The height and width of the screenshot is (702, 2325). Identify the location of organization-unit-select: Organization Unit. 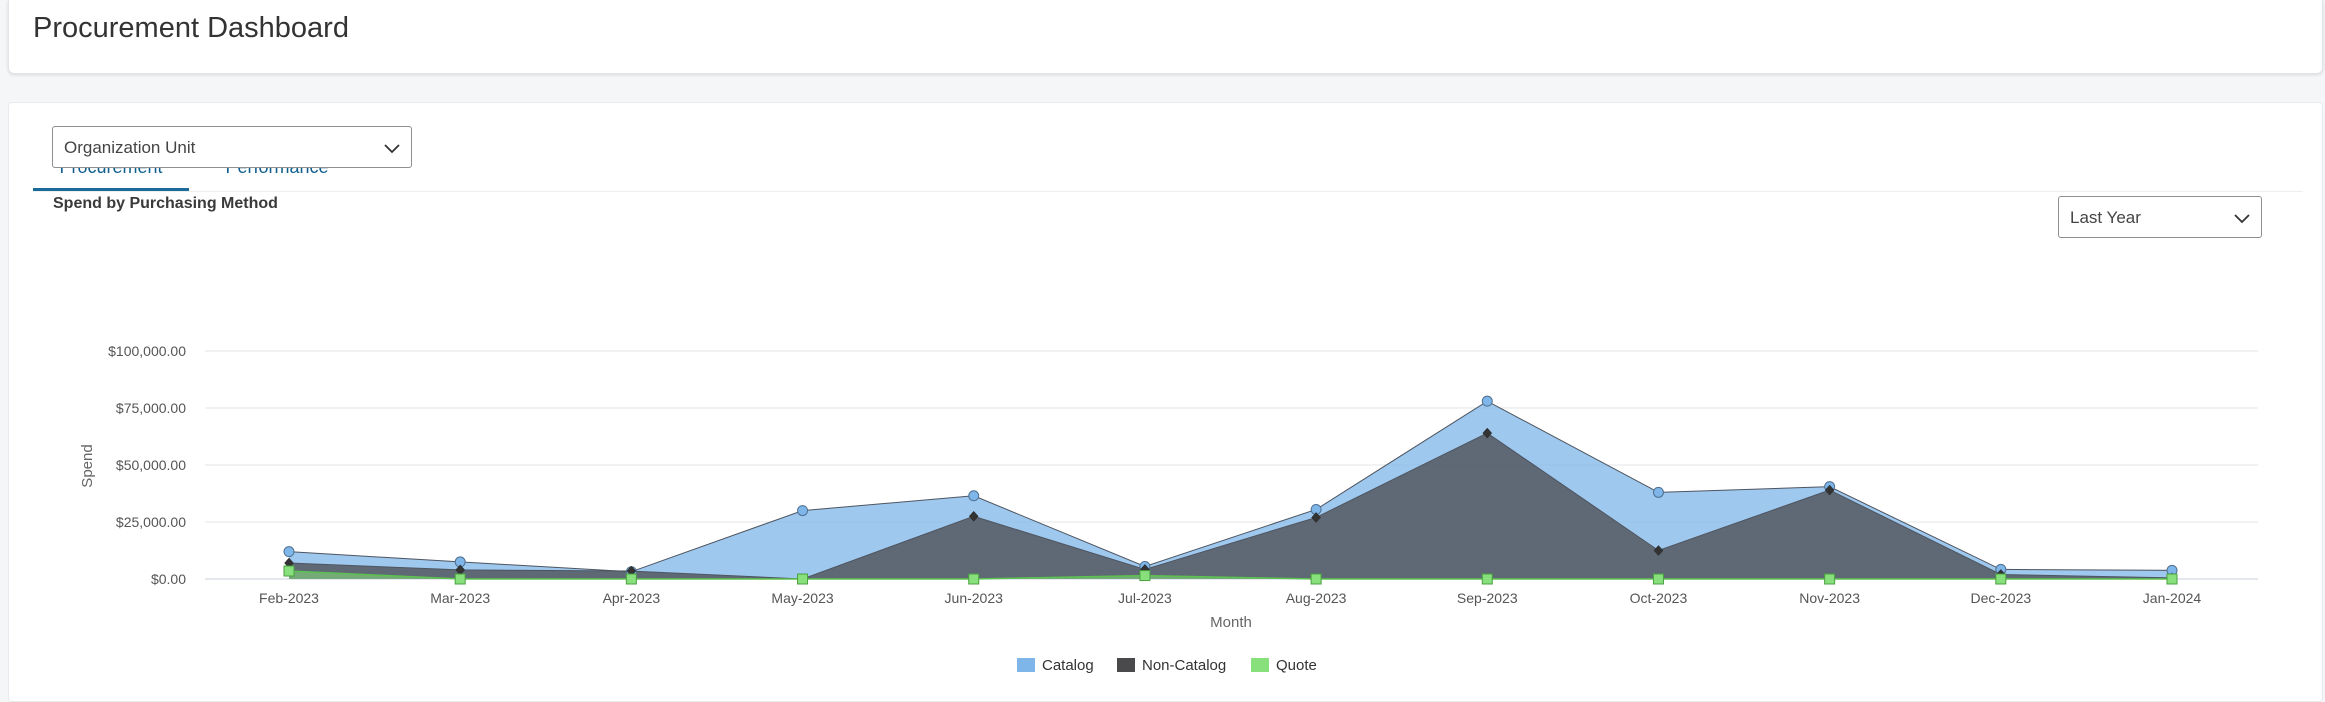
(232, 147).